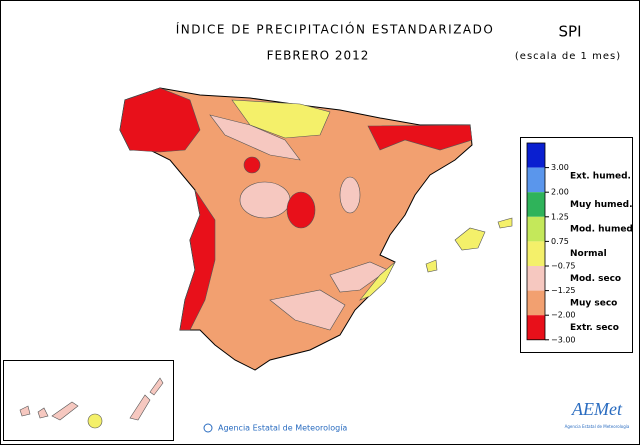 The width and height of the screenshot is (640, 445). What do you see at coordinates (563, 339) in the screenshot?
I see `legend-tick-label: −3.00` at bounding box center [563, 339].